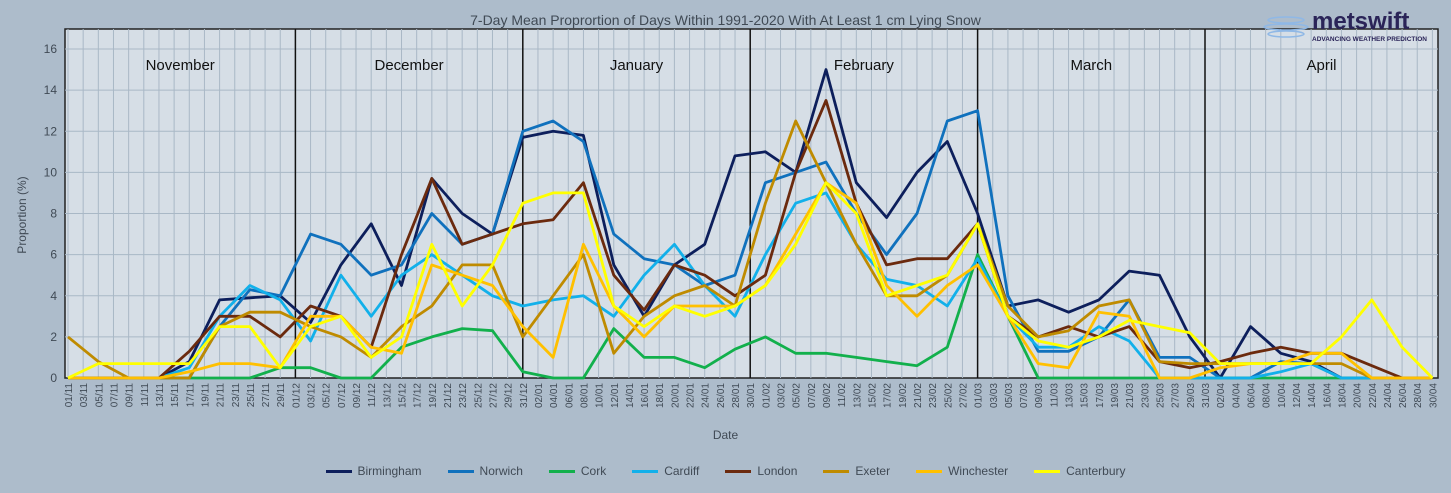 The image size is (1451, 493). What do you see at coordinates (53, 337) in the screenshot?
I see `y-tick-label: 2` at bounding box center [53, 337].